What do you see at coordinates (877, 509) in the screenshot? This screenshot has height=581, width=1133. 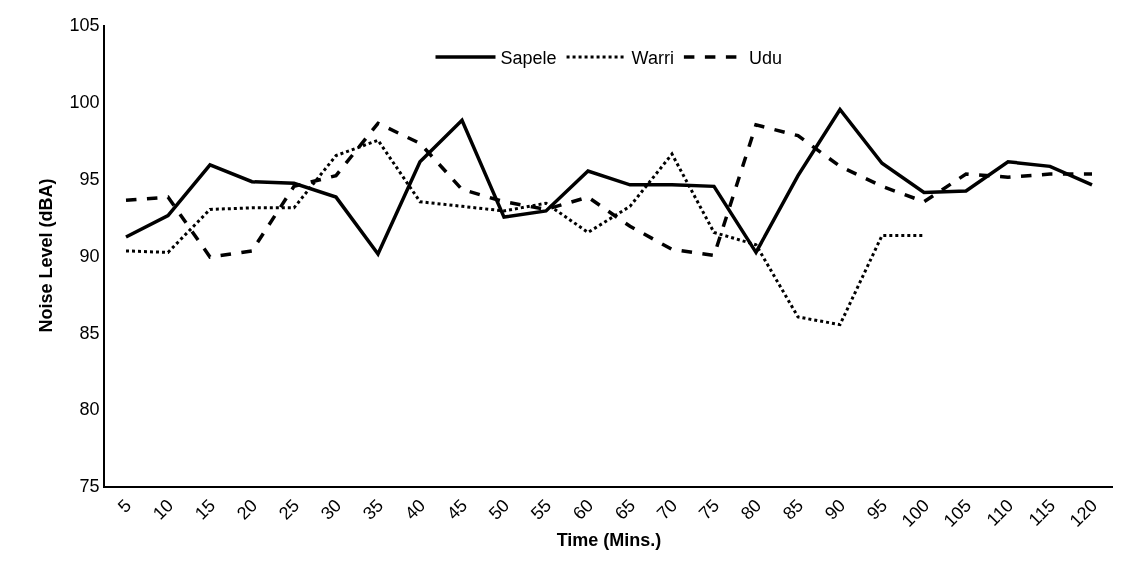 I see `x-tick-label: 95` at bounding box center [877, 509].